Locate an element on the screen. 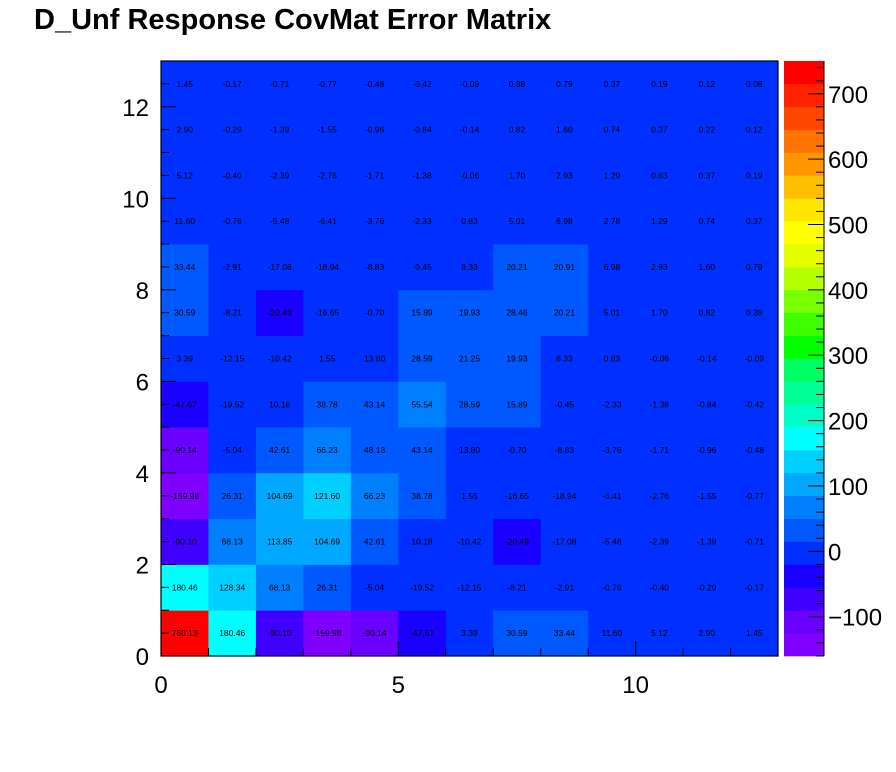  cell-value-label: 2.93 is located at coordinates (564, 175).